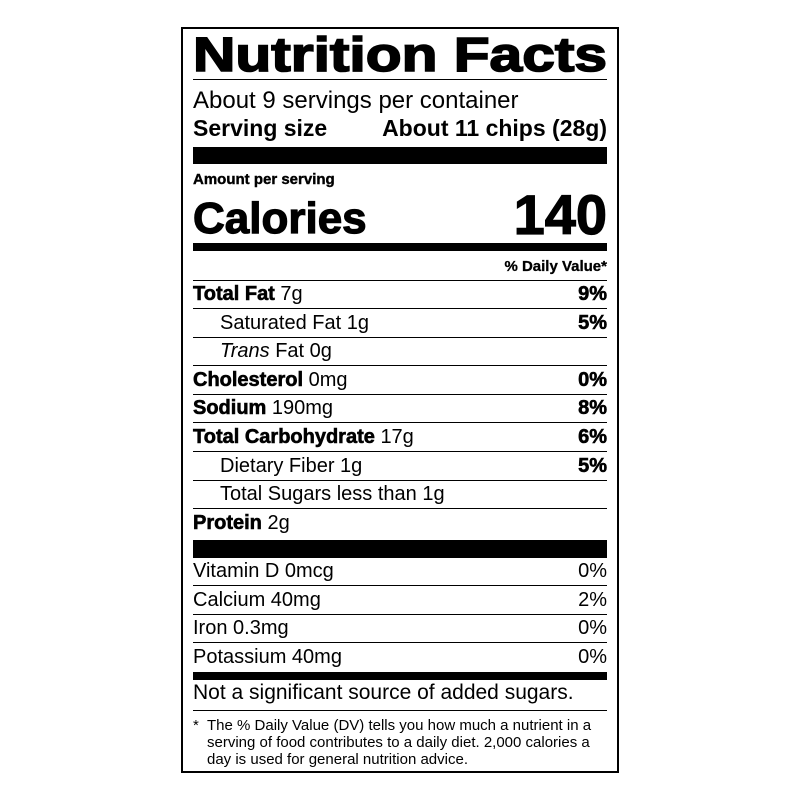 The image size is (800, 800). I want to click on vitamin-row: Potassium 40mg 0%, so click(400, 658).